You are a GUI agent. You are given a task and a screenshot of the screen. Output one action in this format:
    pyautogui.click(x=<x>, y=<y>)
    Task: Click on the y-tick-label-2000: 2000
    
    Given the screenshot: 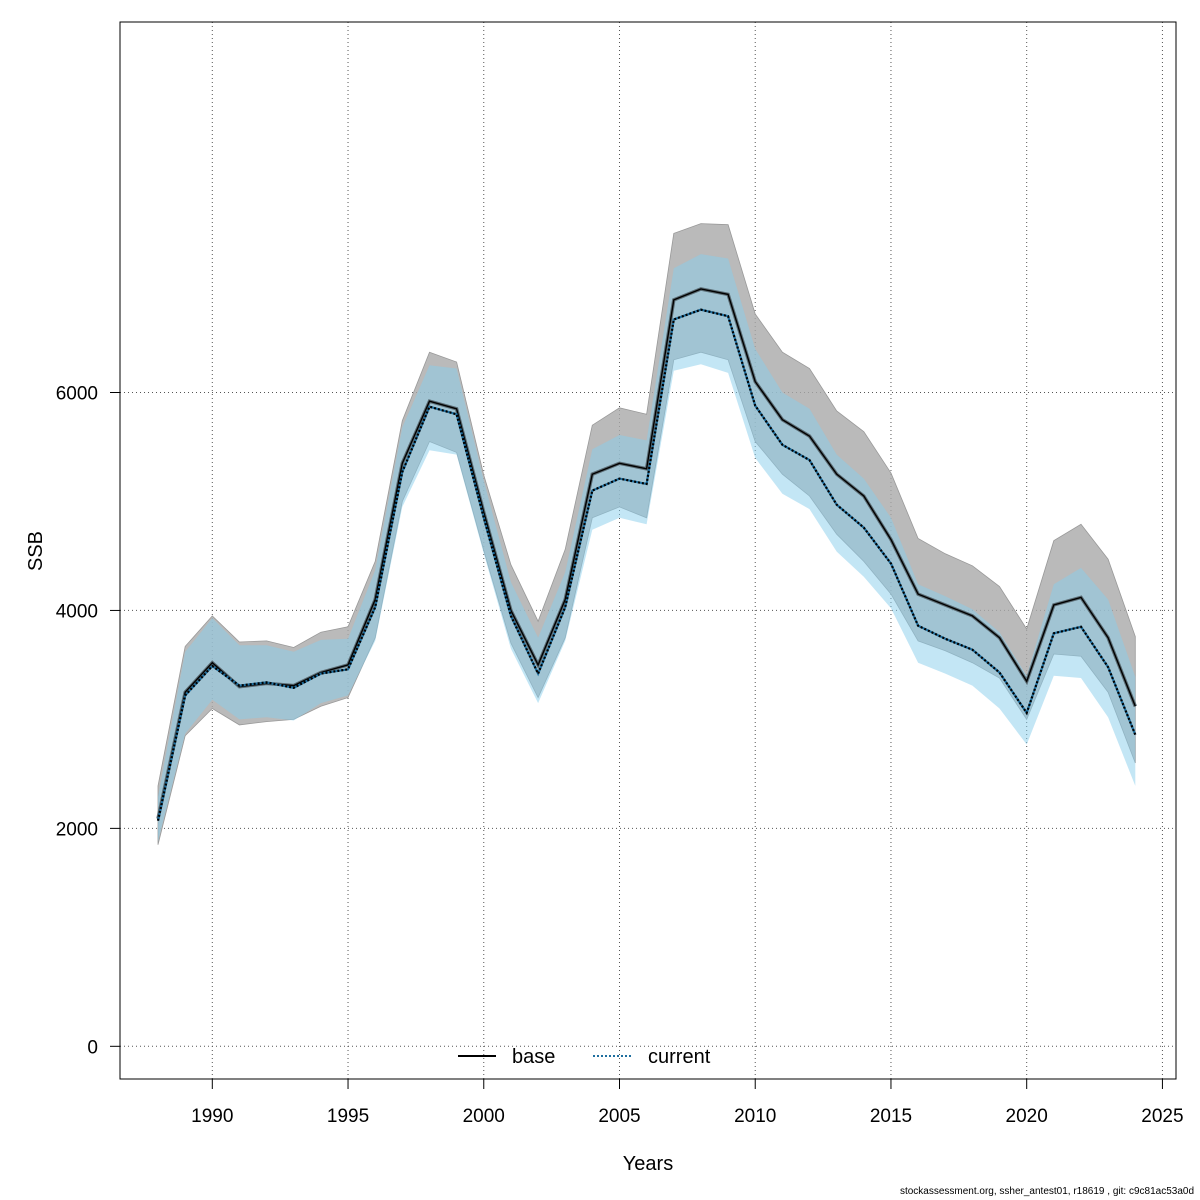 What is the action you would take?
    pyautogui.click(x=77, y=829)
    